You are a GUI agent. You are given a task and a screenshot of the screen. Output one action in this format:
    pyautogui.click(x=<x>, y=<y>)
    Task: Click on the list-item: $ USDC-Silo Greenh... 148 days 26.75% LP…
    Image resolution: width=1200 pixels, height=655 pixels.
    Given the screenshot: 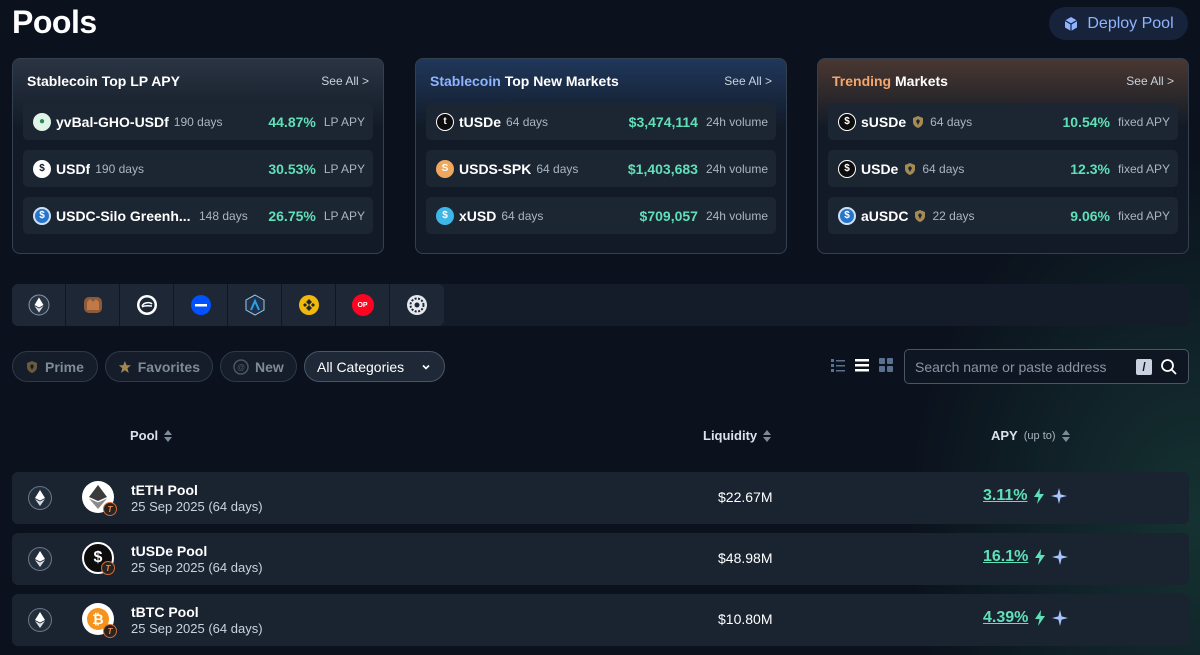 What is the action you would take?
    pyautogui.click(x=198, y=215)
    